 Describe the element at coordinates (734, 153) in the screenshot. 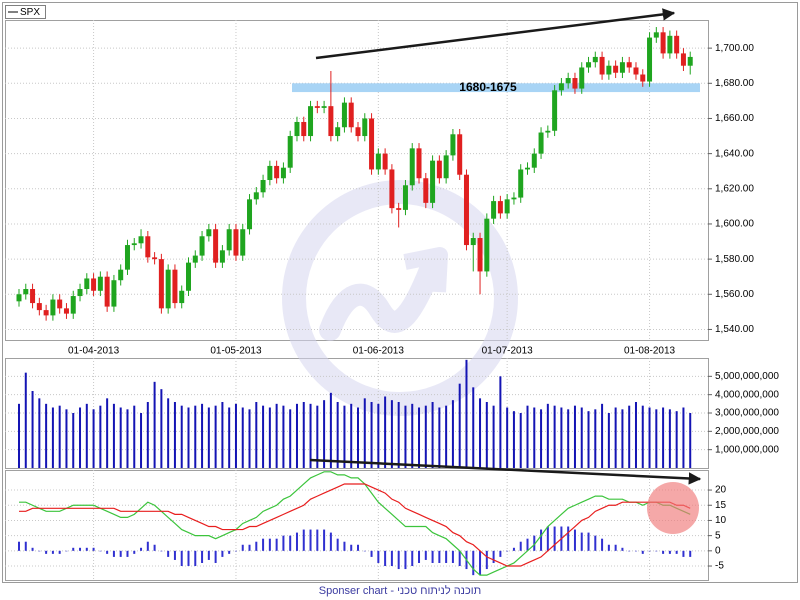

I see `y-tick-label: 1,640.00` at that location.